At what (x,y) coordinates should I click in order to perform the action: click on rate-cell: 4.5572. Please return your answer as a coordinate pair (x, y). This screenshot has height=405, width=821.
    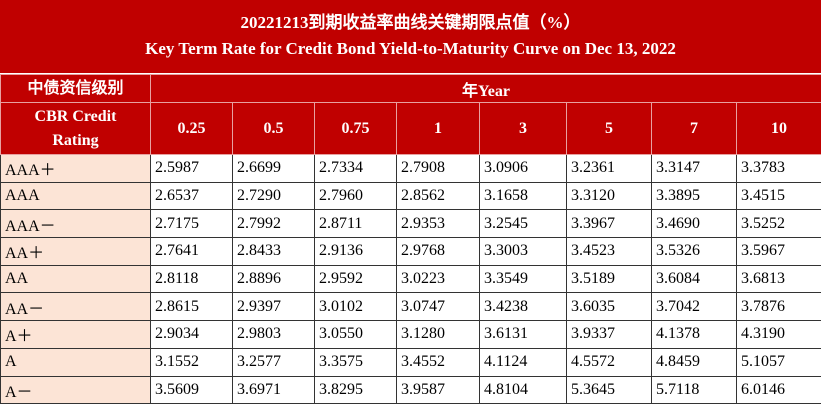
    Looking at the image, I should click on (609, 362).